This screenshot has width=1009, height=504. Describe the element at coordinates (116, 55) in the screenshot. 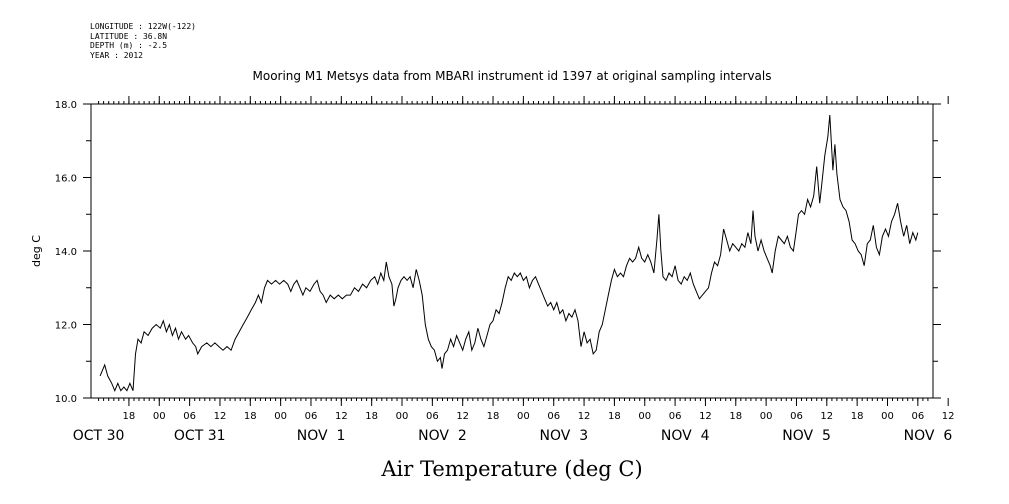

I see `year-line: YEAR : 2012` at that location.